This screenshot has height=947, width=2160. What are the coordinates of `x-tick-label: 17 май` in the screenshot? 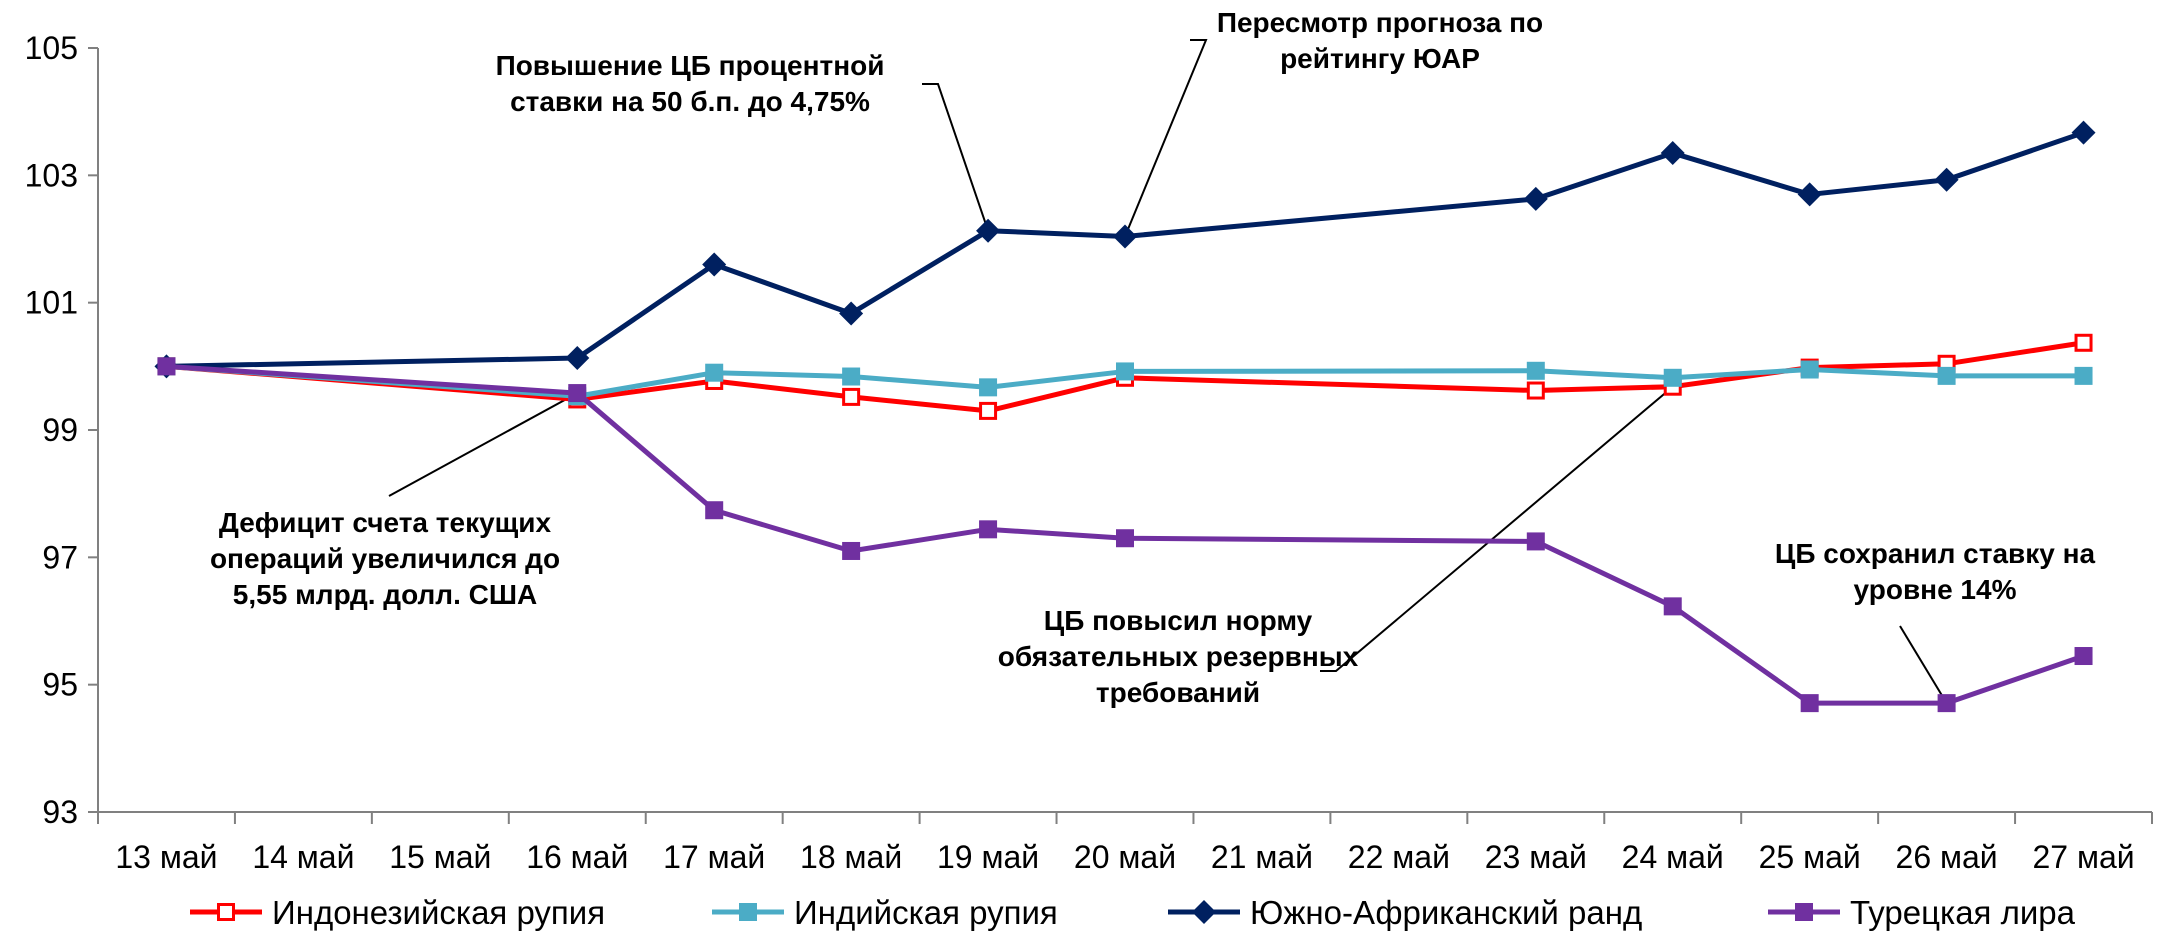 It's located at (714, 857).